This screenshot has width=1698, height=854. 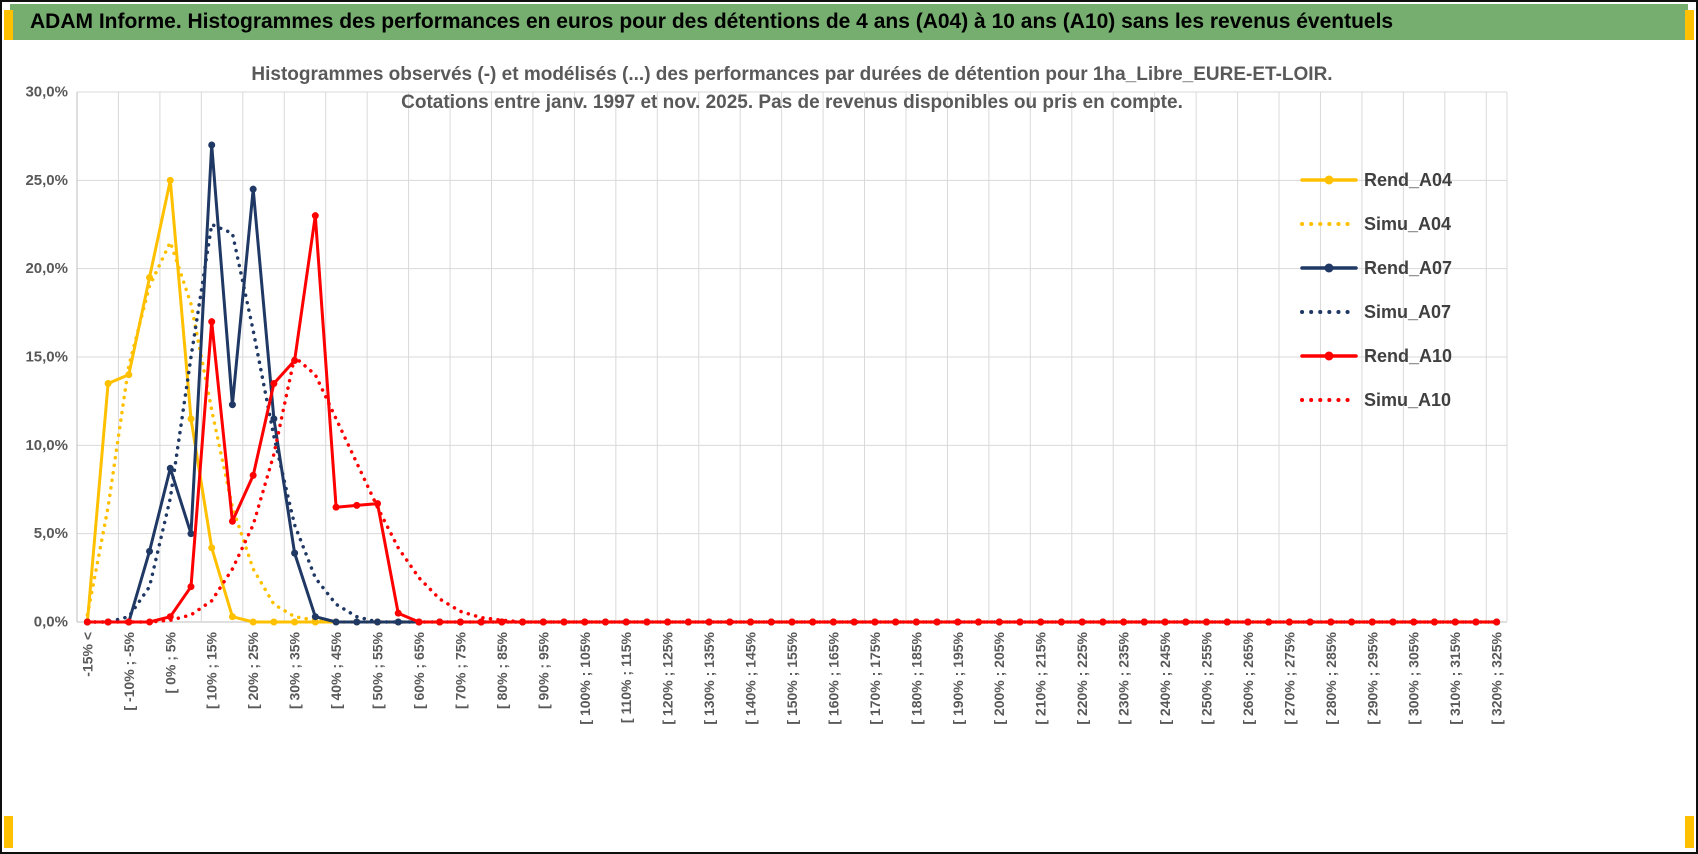 What do you see at coordinates (1407, 224) in the screenshot?
I see `legend-label-Simu_A04: Simu_A04` at bounding box center [1407, 224].